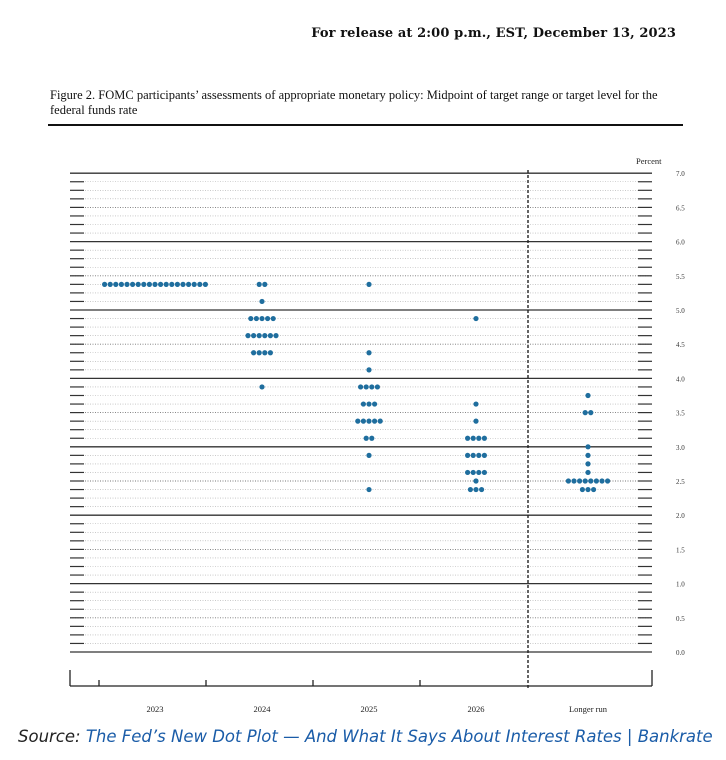 The image size is (726, 760). What do you see at coordinates (365, 125) in the screenshot?
I see `title-rule` at bounding box center [365, 125].